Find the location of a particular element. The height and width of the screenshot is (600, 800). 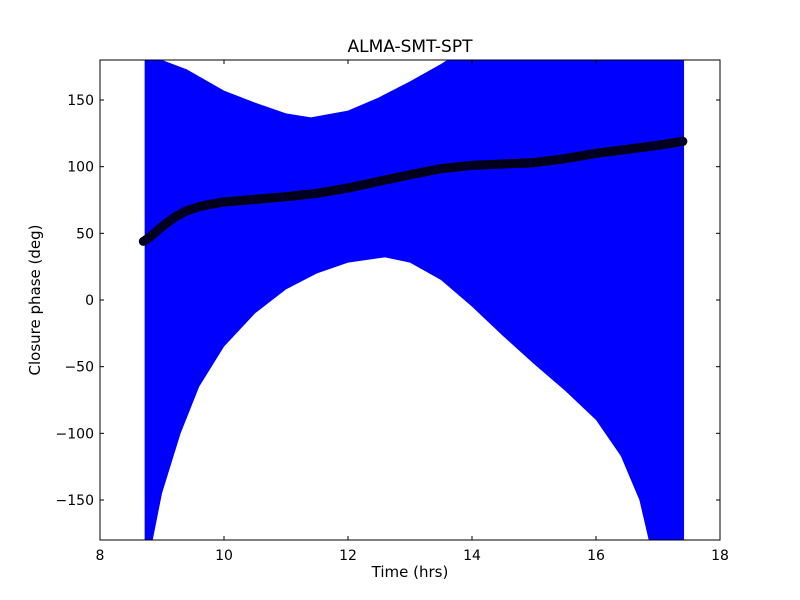

y-tick-label: −50 is located at coordinates (79, 368).